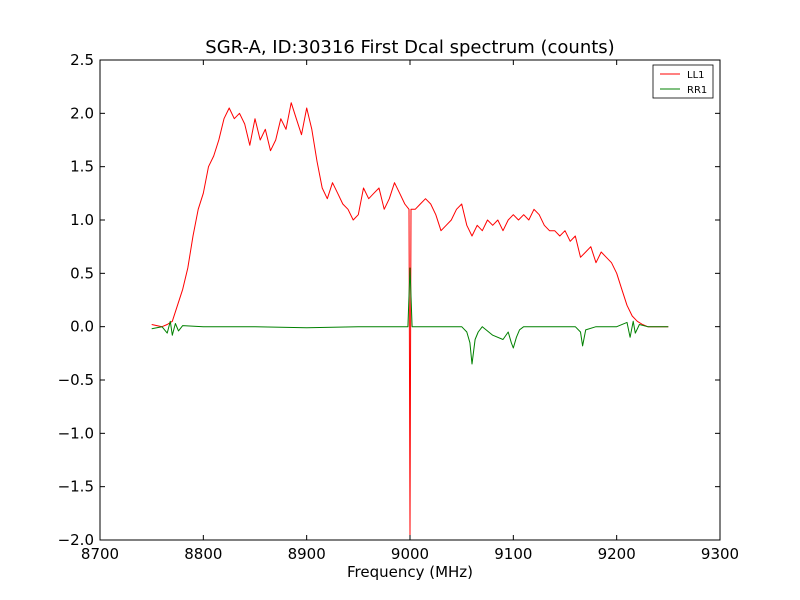  I want to click on x-axis-label: Frequency (MHz), so click(410, 572).